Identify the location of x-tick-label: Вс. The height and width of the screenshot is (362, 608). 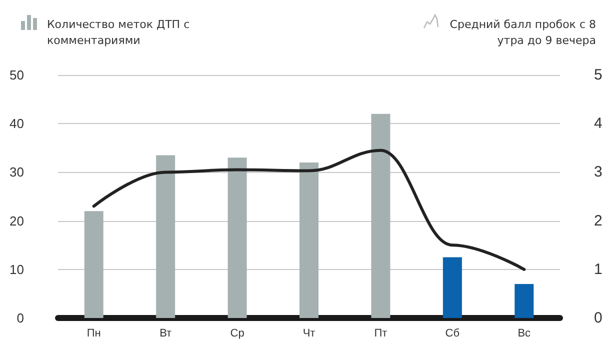
(525, 334).